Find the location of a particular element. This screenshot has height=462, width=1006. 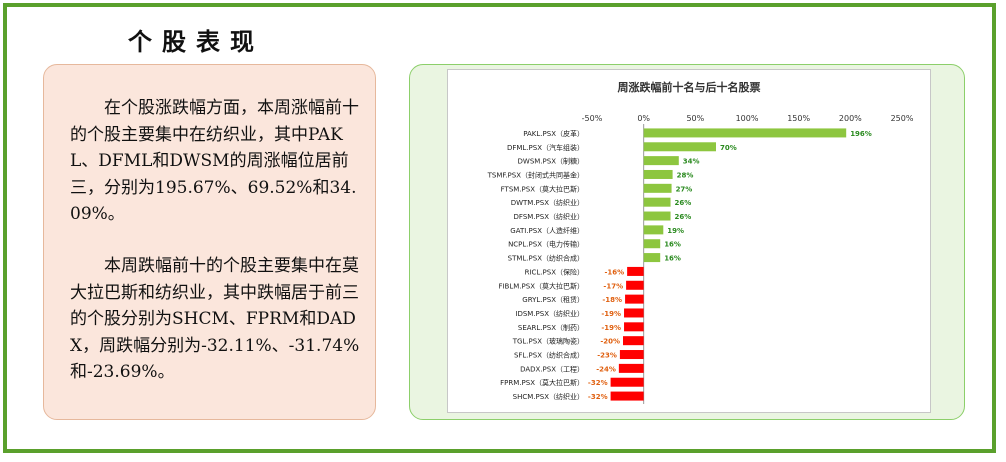

data-label: -23% is located at coordinates (607, 356).